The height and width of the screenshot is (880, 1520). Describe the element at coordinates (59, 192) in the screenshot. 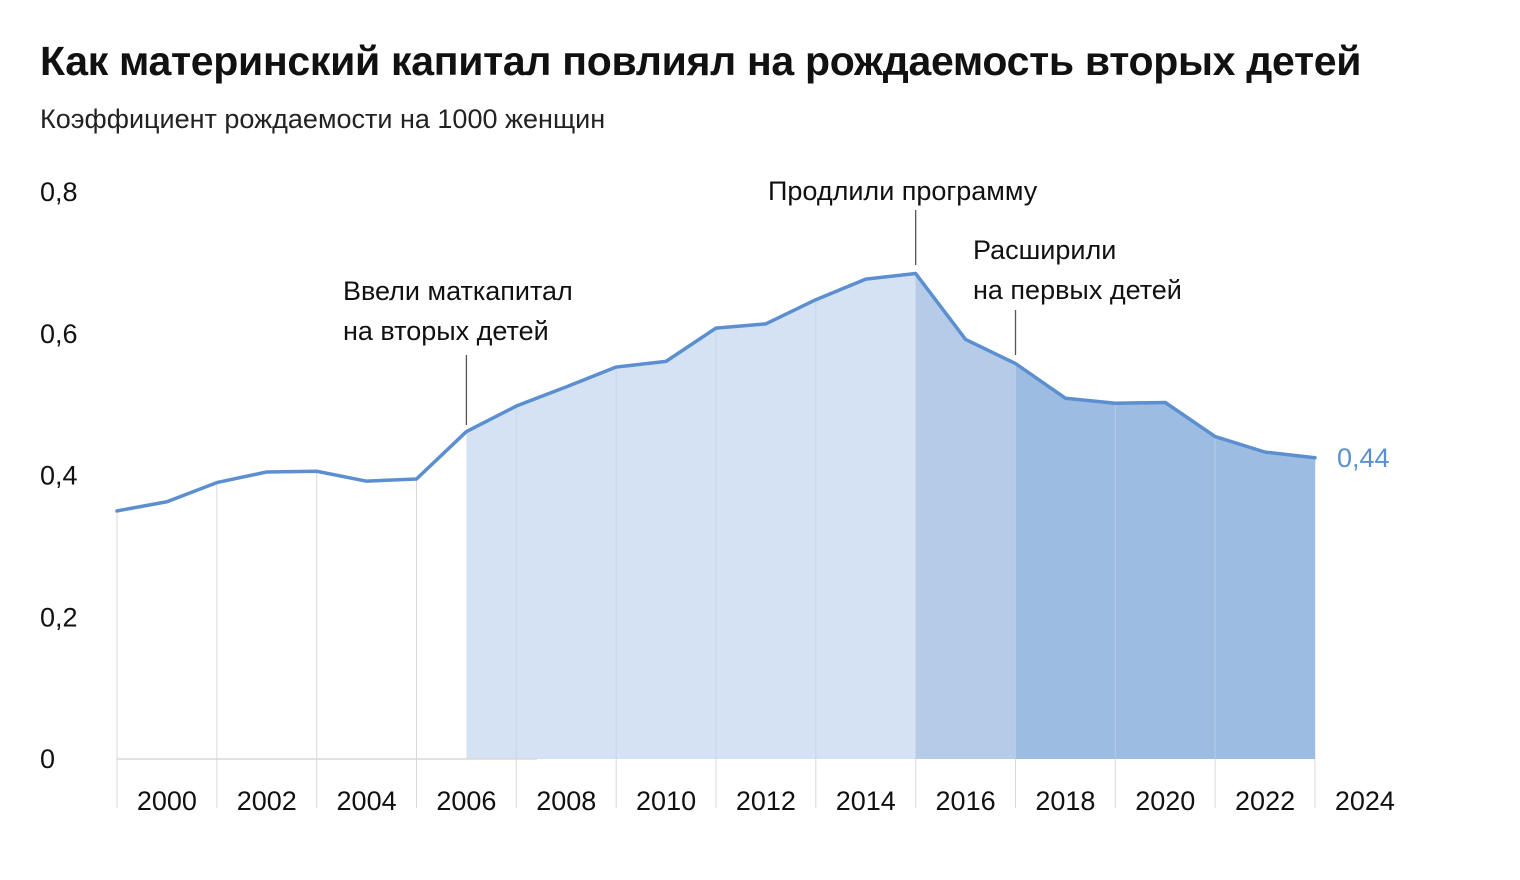

I see `y-tick-label: 0,8` at that location.